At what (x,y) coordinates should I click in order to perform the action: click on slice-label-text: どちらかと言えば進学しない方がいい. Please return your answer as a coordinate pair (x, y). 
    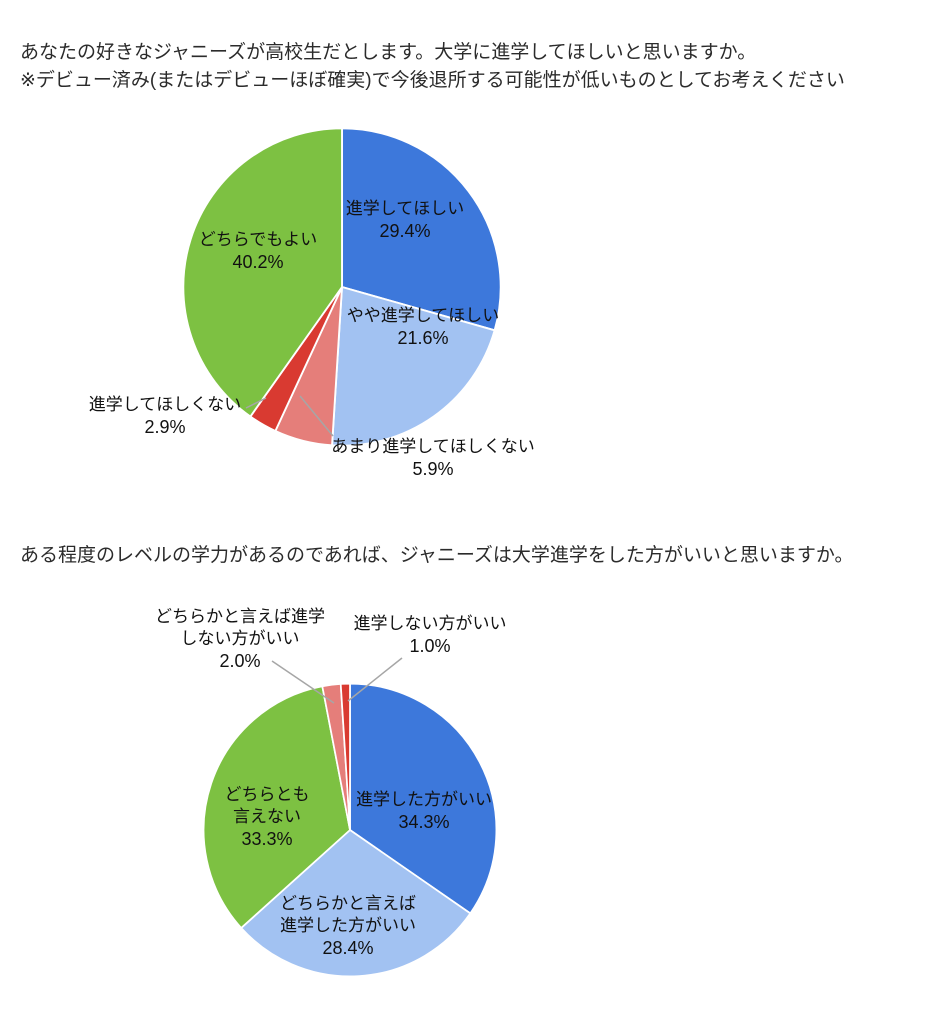
    Looking at the image, I should click on (240, 627).